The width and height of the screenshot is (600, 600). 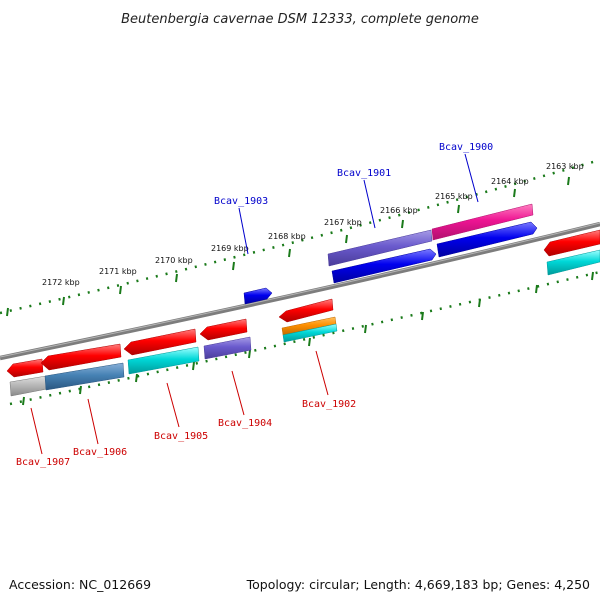 What do you see at coordinates (329, 404) in the screenshot?
I see `gene-label-bcav-1902: Bcav_1902` at bounding box center [329, 404].